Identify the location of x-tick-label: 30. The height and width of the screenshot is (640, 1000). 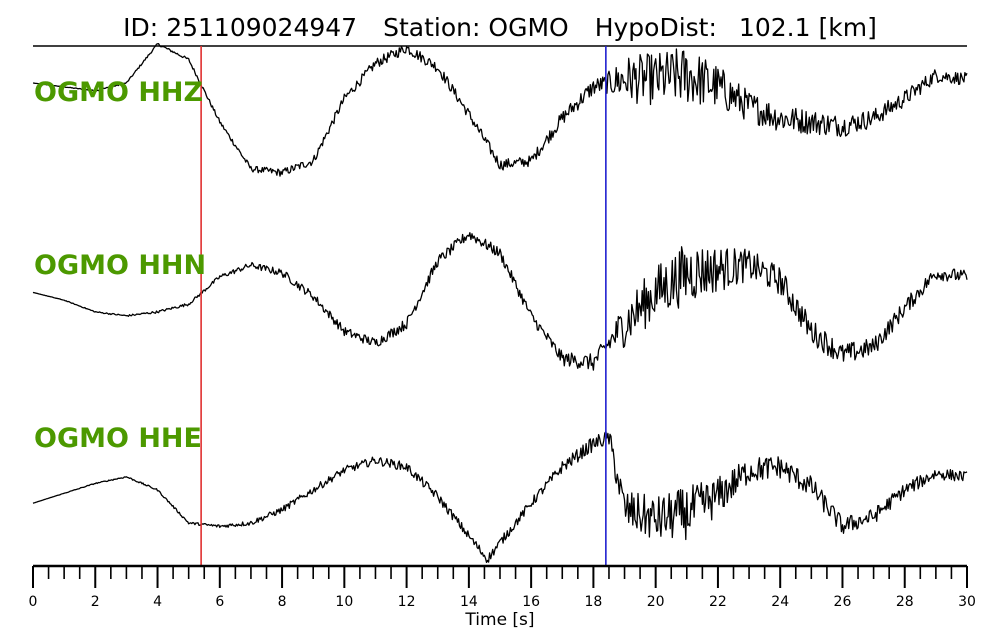
(967, 602).